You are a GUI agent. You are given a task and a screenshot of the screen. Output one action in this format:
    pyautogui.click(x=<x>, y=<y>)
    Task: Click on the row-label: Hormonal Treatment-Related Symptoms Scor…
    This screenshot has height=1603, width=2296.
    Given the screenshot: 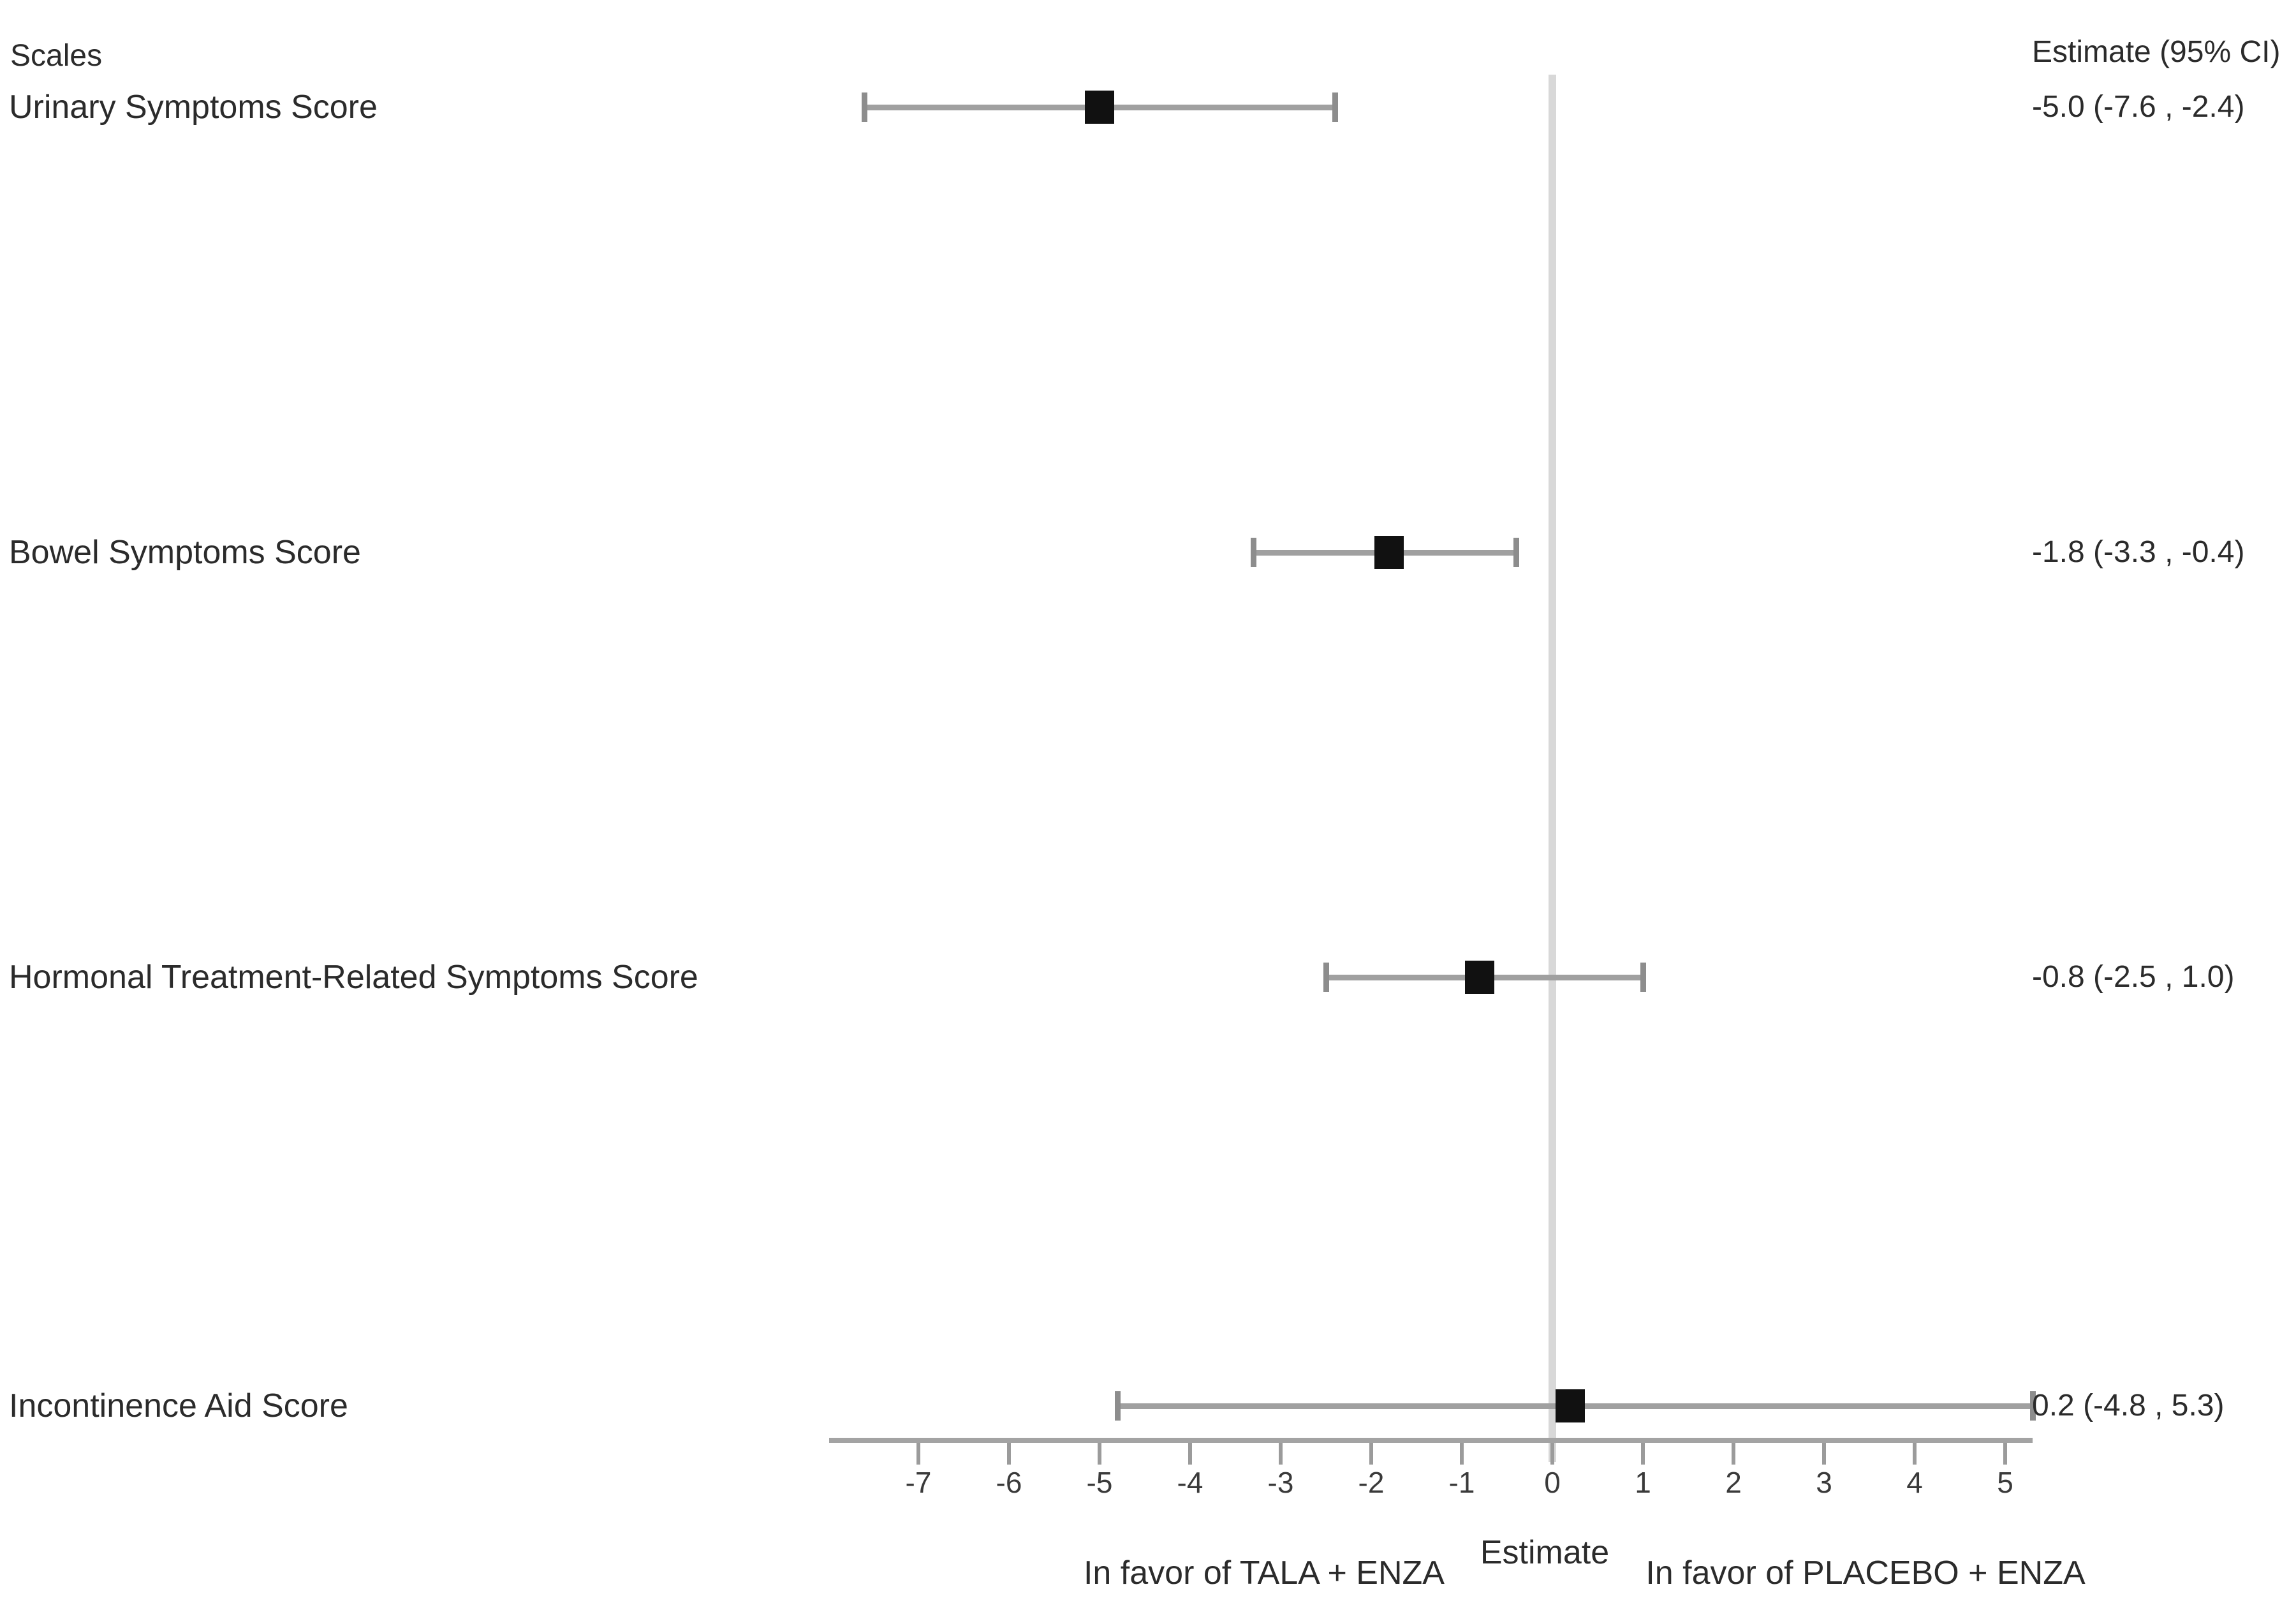 What is the action you would take?
    pyautogui.click(x=353, y=977)
    